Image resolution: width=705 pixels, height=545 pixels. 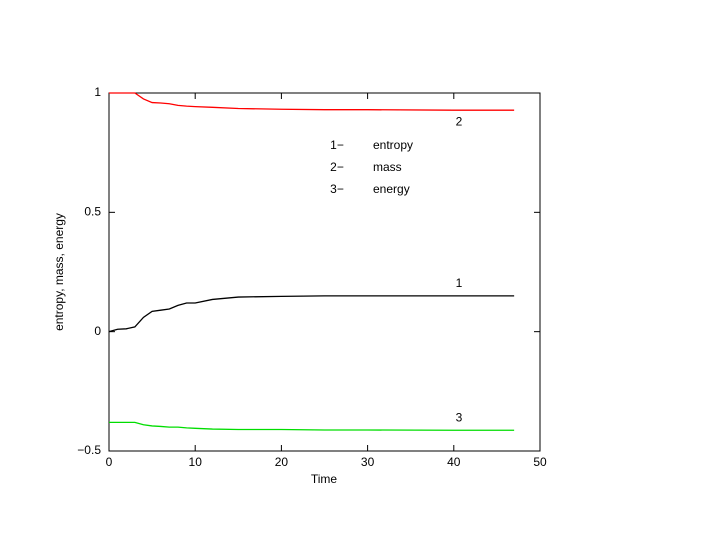 What do you see at coordinates (97, 92) in the screenshot?
I see `y-tick-label: 1` at bounding box center [97, 92].